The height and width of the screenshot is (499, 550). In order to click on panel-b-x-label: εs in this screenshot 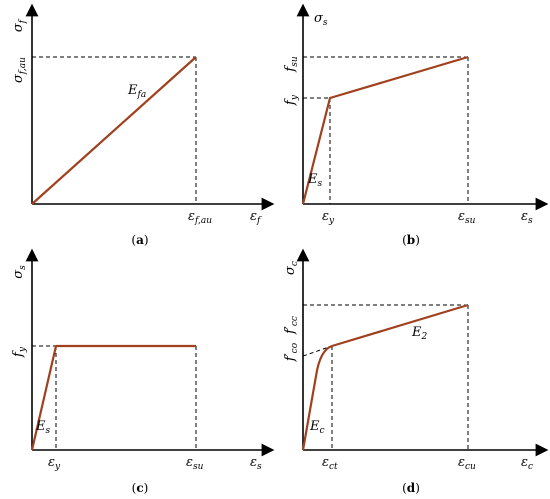, I will do `click(527, 217)`.